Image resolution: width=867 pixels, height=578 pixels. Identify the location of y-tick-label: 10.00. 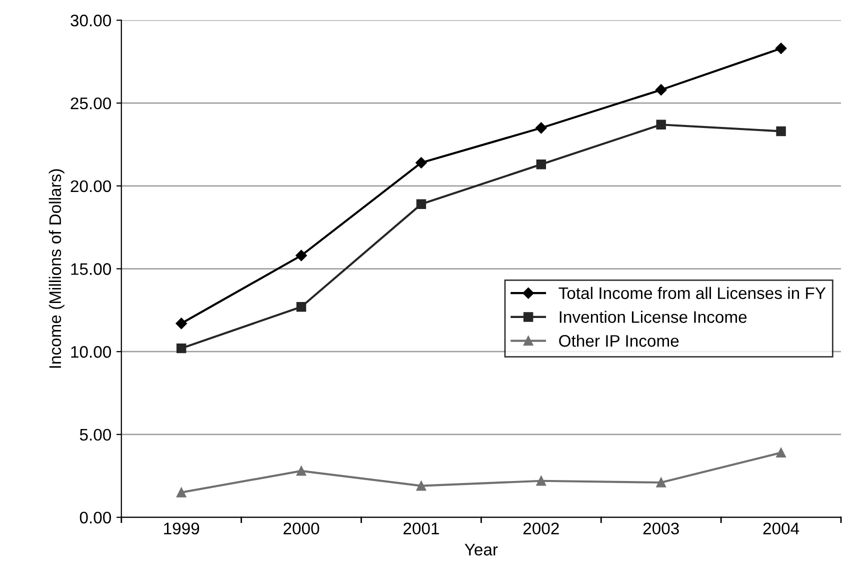
(91, 352).